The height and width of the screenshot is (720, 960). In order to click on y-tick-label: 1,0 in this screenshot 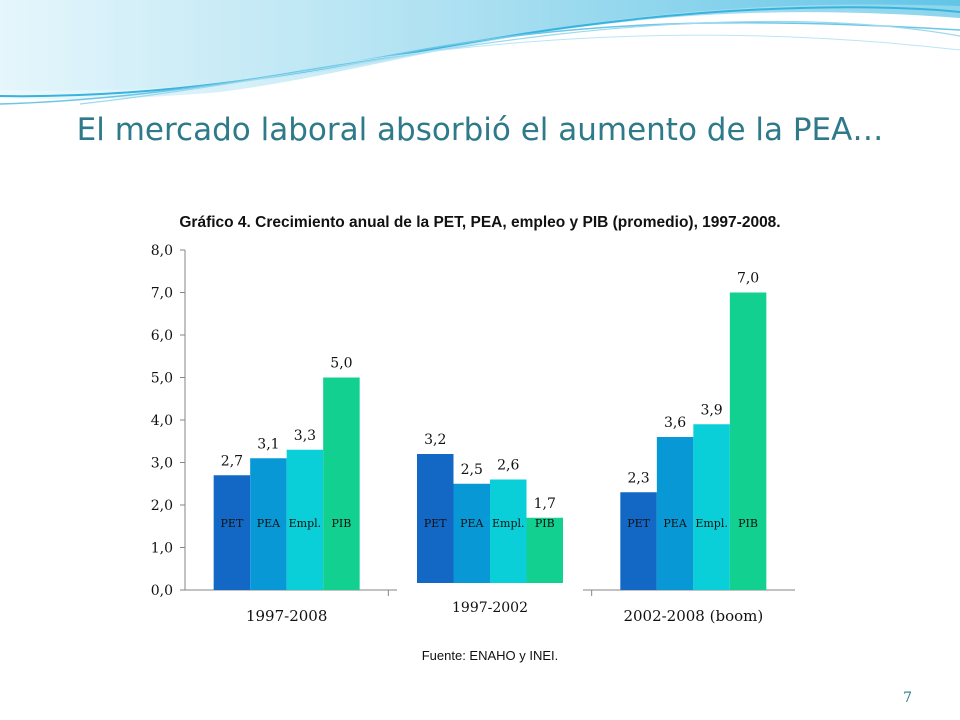, I will do `click(162, 549)`.